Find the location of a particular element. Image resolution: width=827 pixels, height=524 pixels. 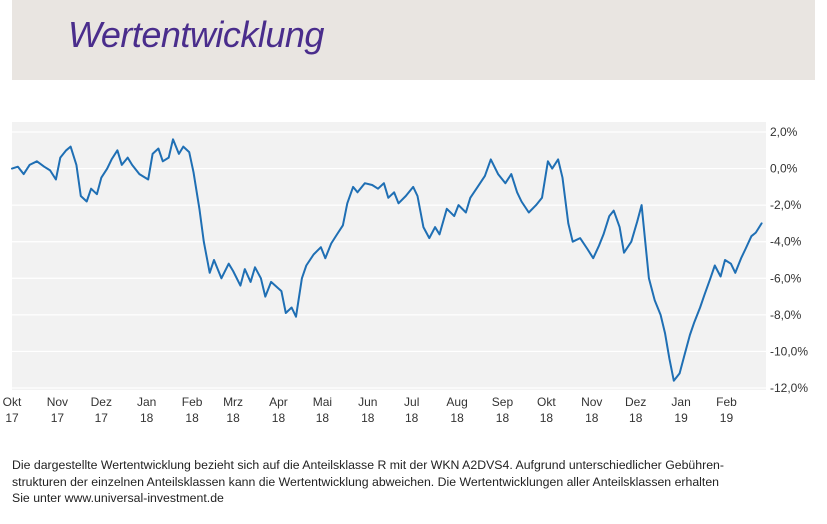

x-tick: Apr 18 is located at coordinates (278, 410).